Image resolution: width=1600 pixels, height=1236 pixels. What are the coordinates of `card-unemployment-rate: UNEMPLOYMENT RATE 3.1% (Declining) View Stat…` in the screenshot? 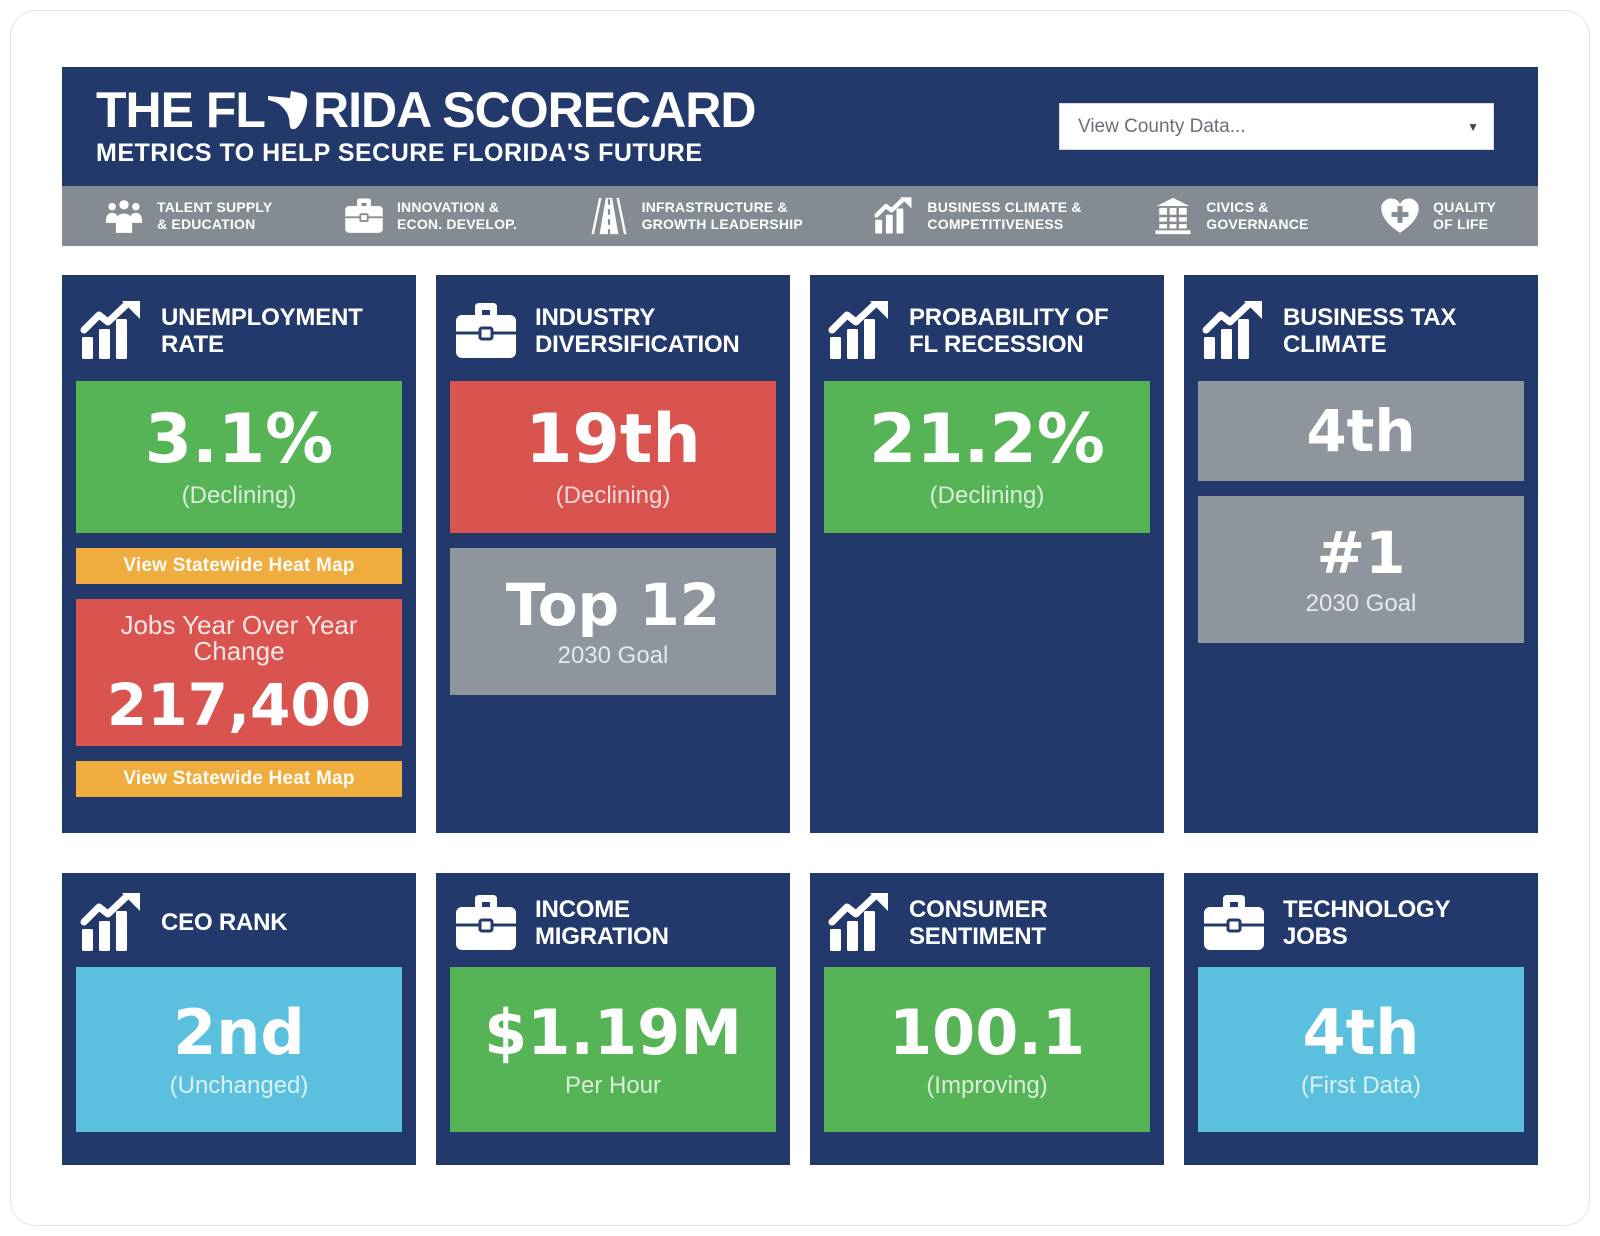 It's located at (239, 554).